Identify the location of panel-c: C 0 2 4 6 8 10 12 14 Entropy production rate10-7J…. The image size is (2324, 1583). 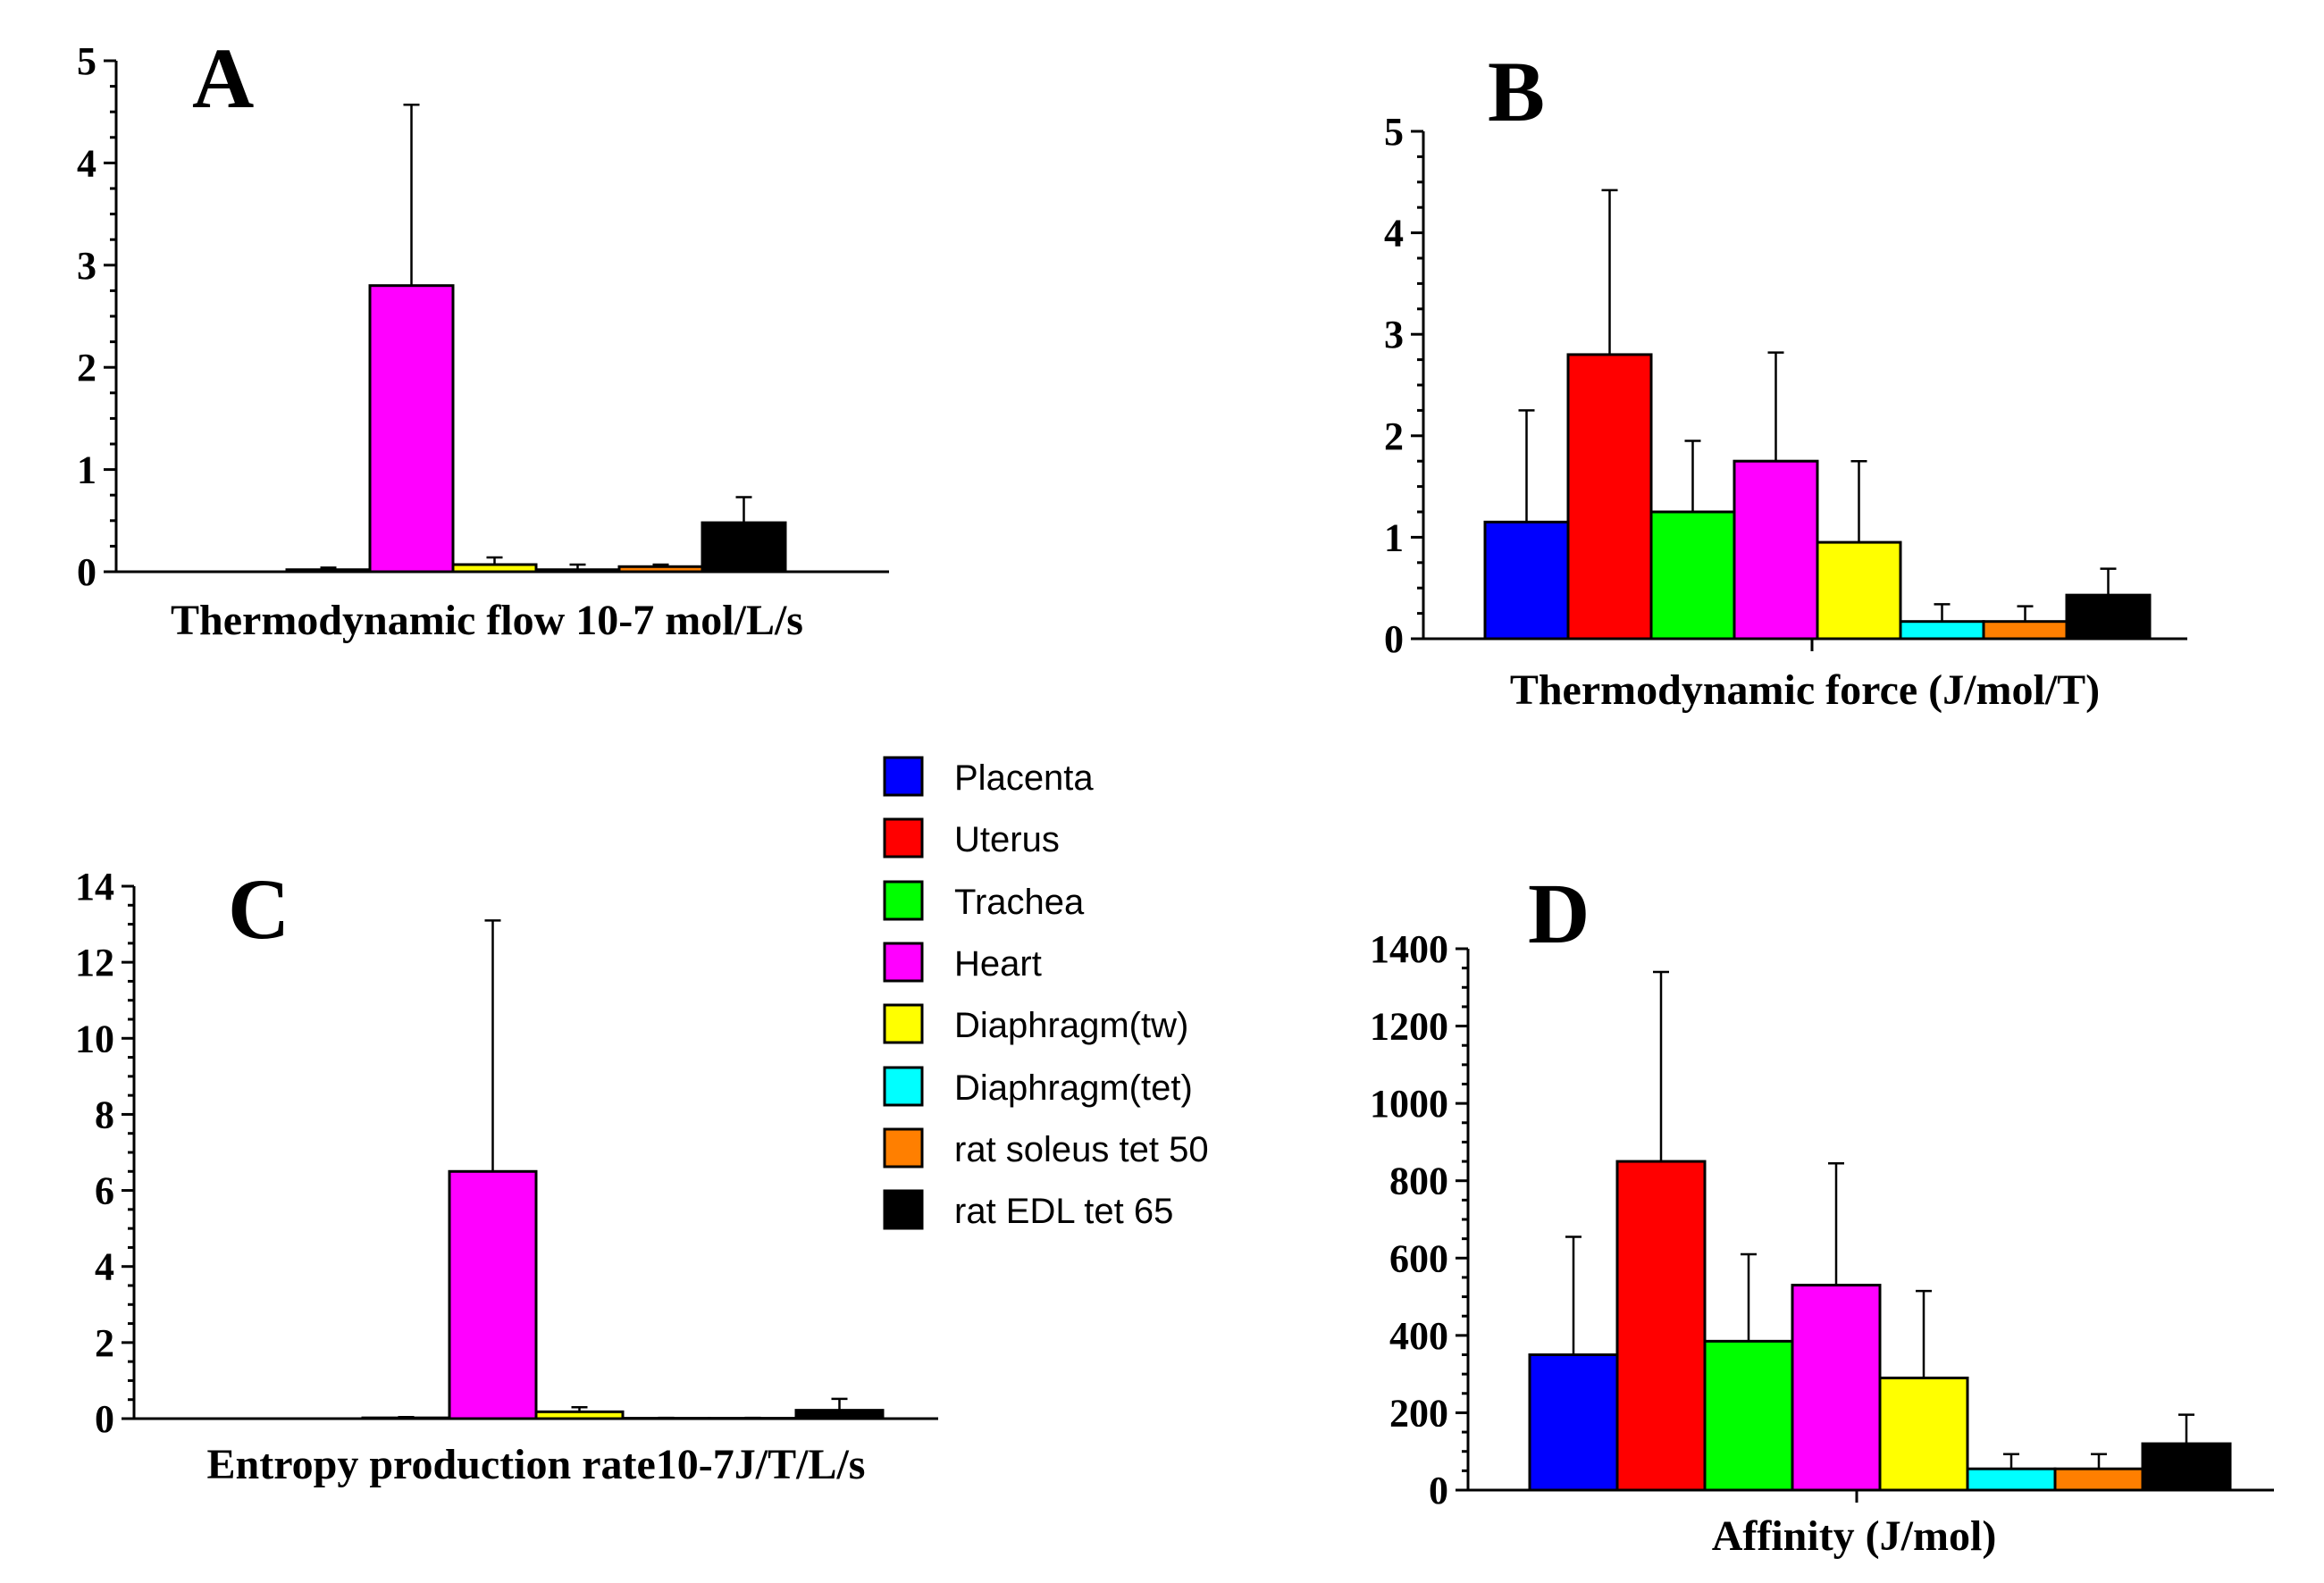
(506, 1174).